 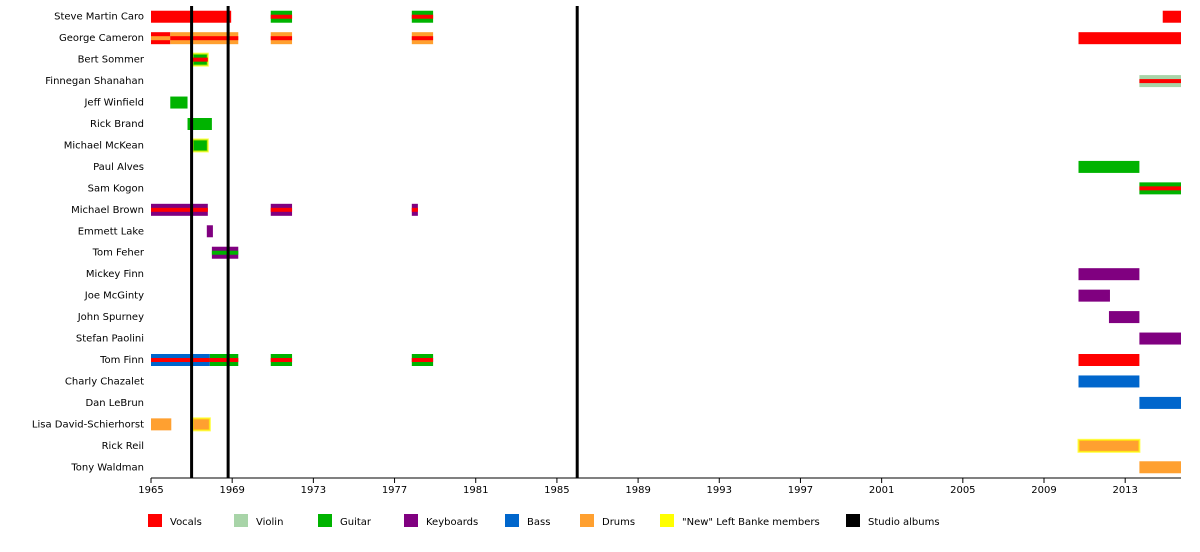 What do you see at coordinates (356, 522) in the screenshot?
I see `legend-label: Guitar` at bounding box center [356, 522].